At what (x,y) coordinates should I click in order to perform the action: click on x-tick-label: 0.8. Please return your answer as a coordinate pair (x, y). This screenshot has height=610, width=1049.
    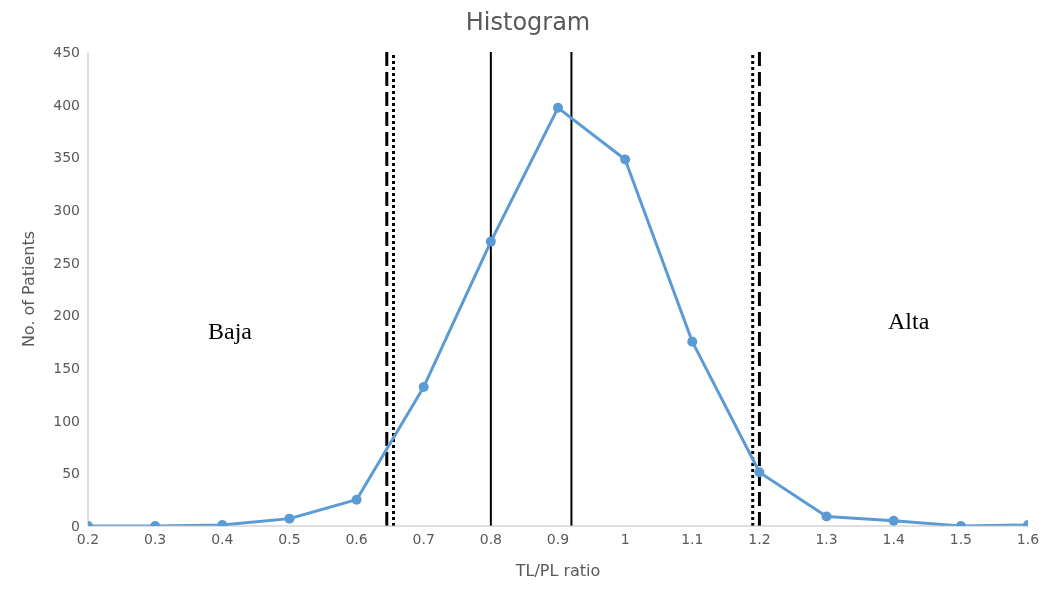
    Looking at the image, I should click on (490, 538).